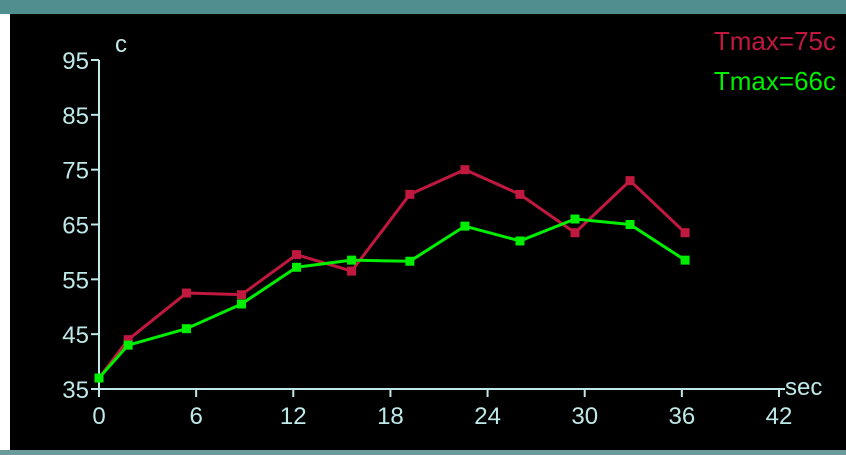 This screenshot has width=846, height=455. What do you see at coordinates (75, 335) in the screenshot?
I see `y-tick-label: 45` at bounding box center [75, 335].